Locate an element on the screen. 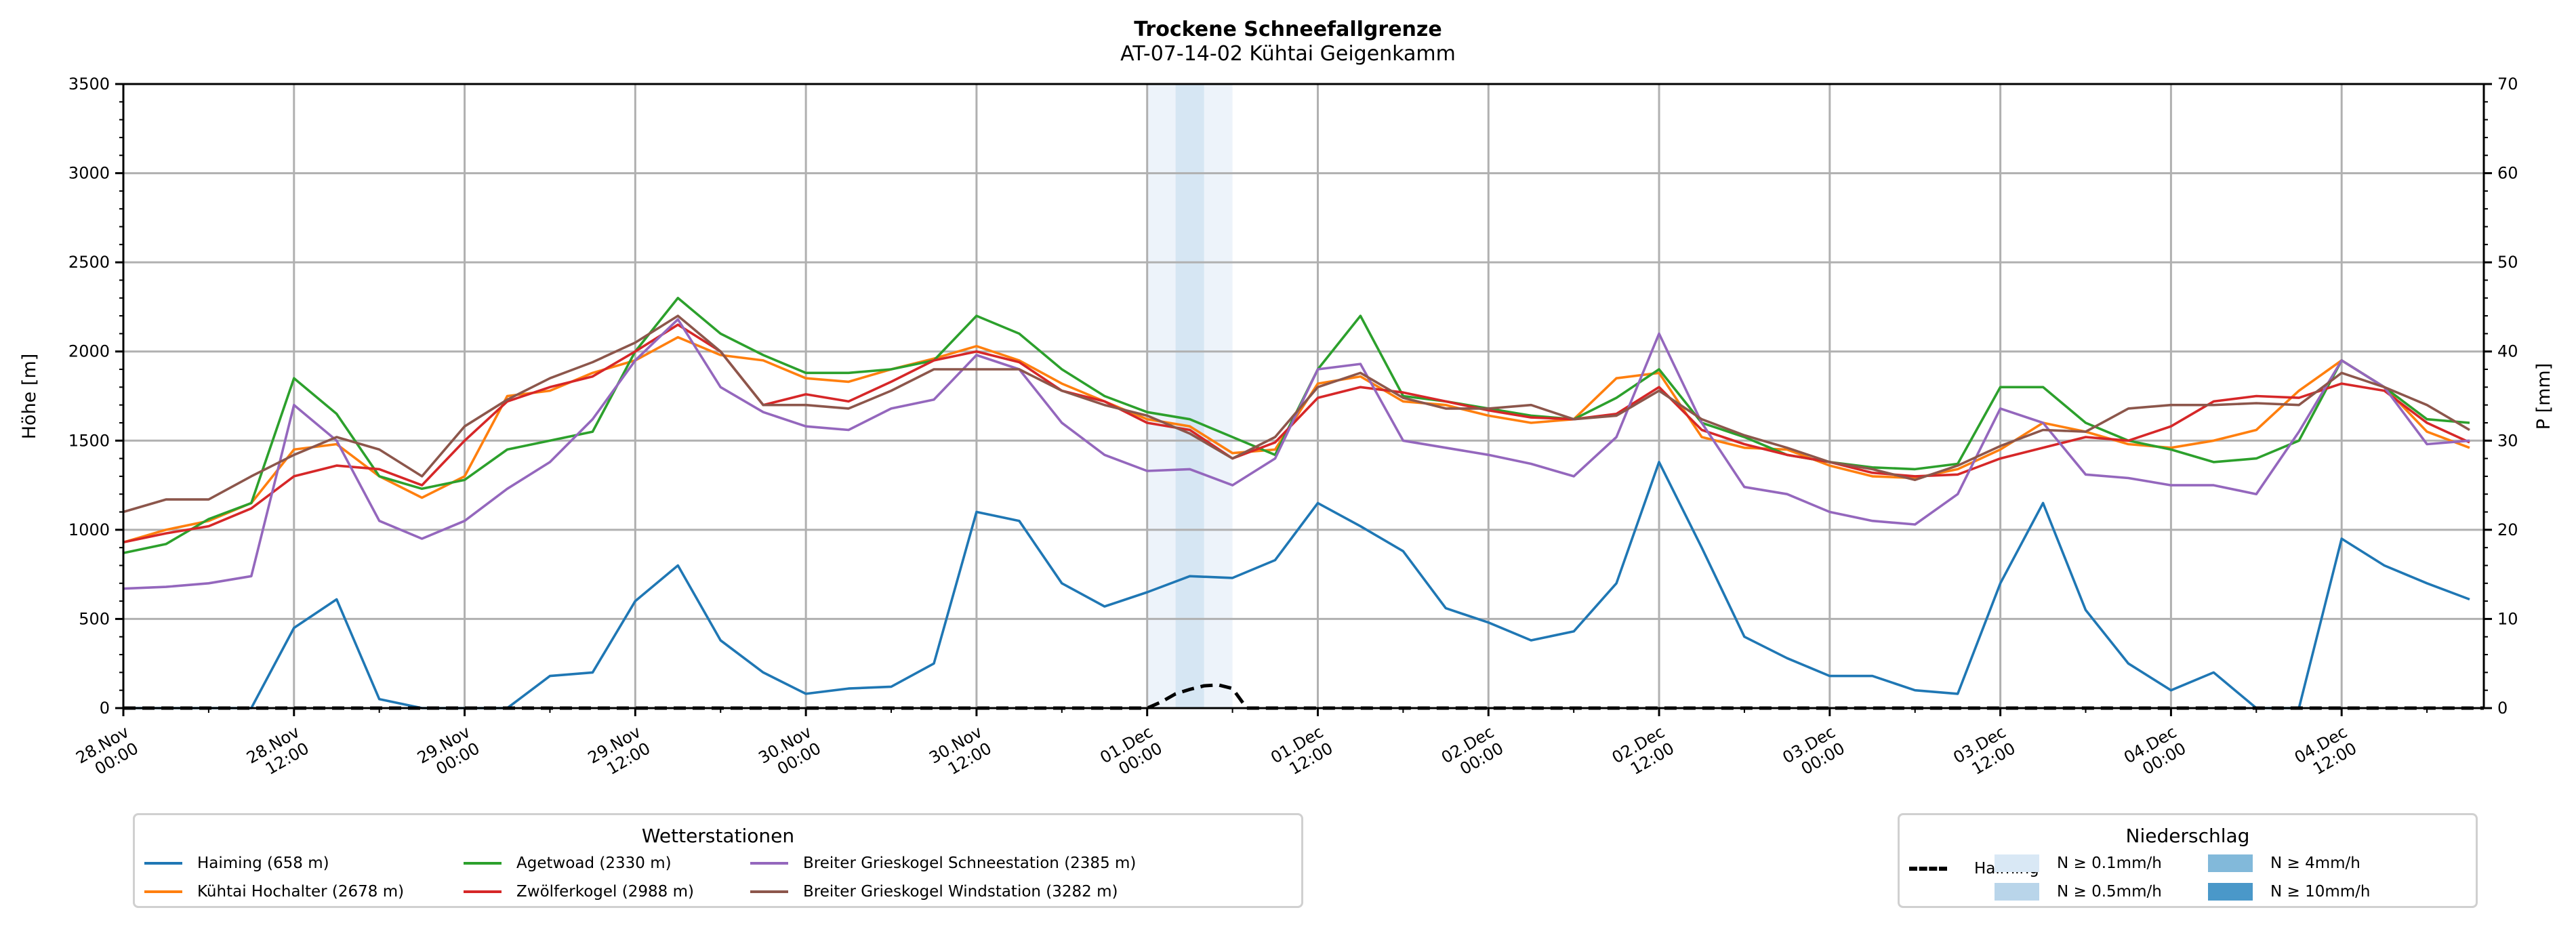 The width and height of the screenshot is (2576, 929). y-tick-label: 1000 is located at coordinates (89, 529).